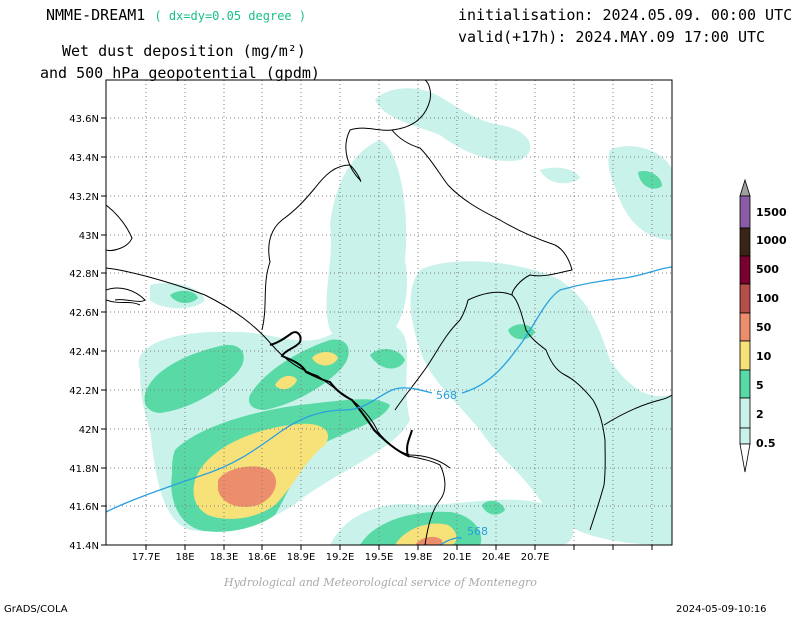 This screenshot has width=800, height=618. What do you see at coordinates (379, 557) in the screenshot?
I see `lon-label: 19.5E` at bounding box center [379, 557].